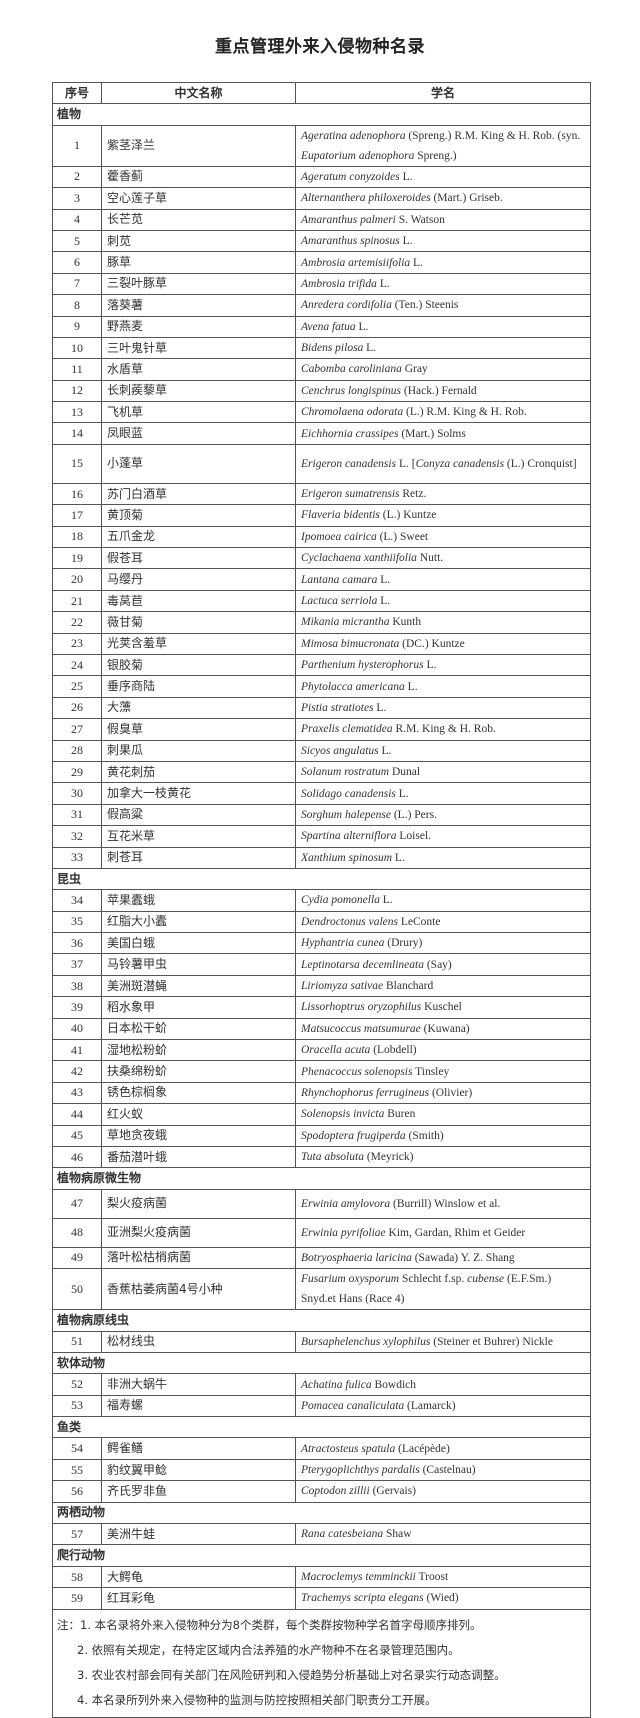 The image size is (640, 1718). I want to click on scientific-name: Eichhornia crassipes (Mart.) Solms, so click(443, 433).